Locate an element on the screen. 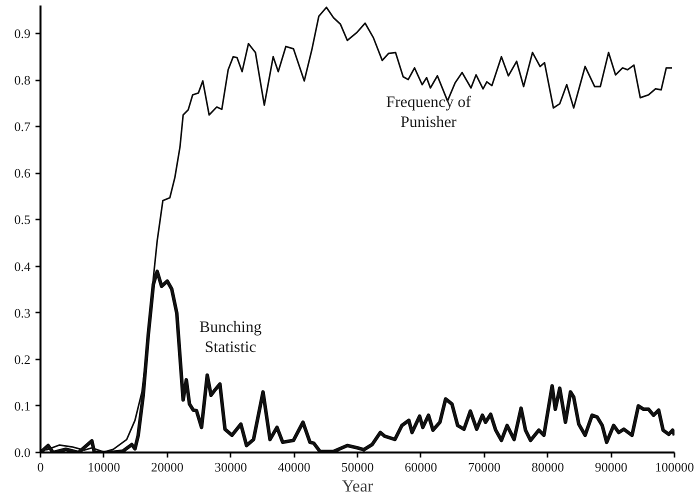  series-label: Bunching Statistic is located at coordinates (230, 337).